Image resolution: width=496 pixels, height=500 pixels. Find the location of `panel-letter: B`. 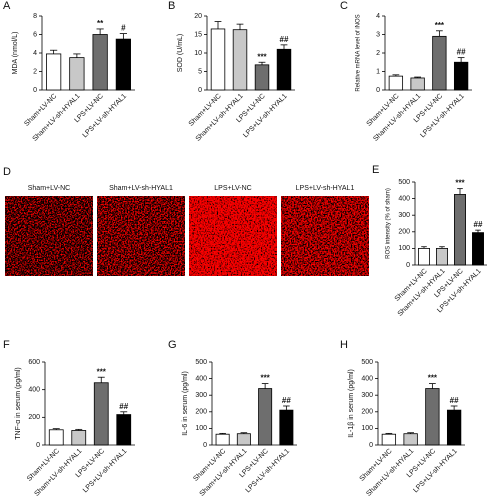

panel-letter: B is located at coordinates (171, 6).